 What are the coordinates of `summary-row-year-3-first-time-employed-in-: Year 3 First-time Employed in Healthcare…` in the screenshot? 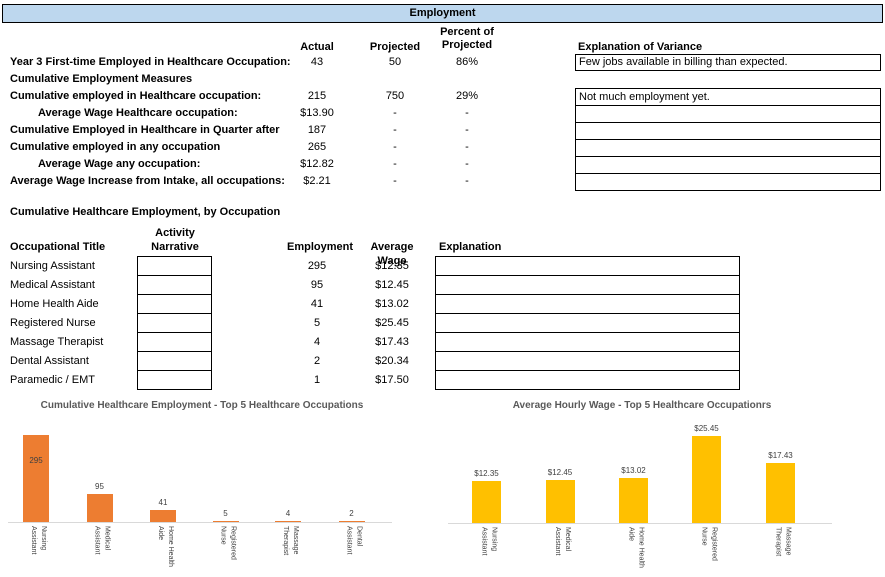 It's located at (442, 62).